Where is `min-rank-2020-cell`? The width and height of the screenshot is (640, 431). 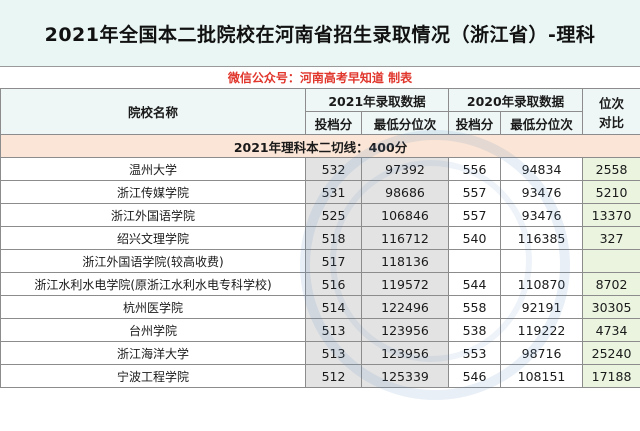 min-rank-2020-cell is located at coordinates (542, 261).